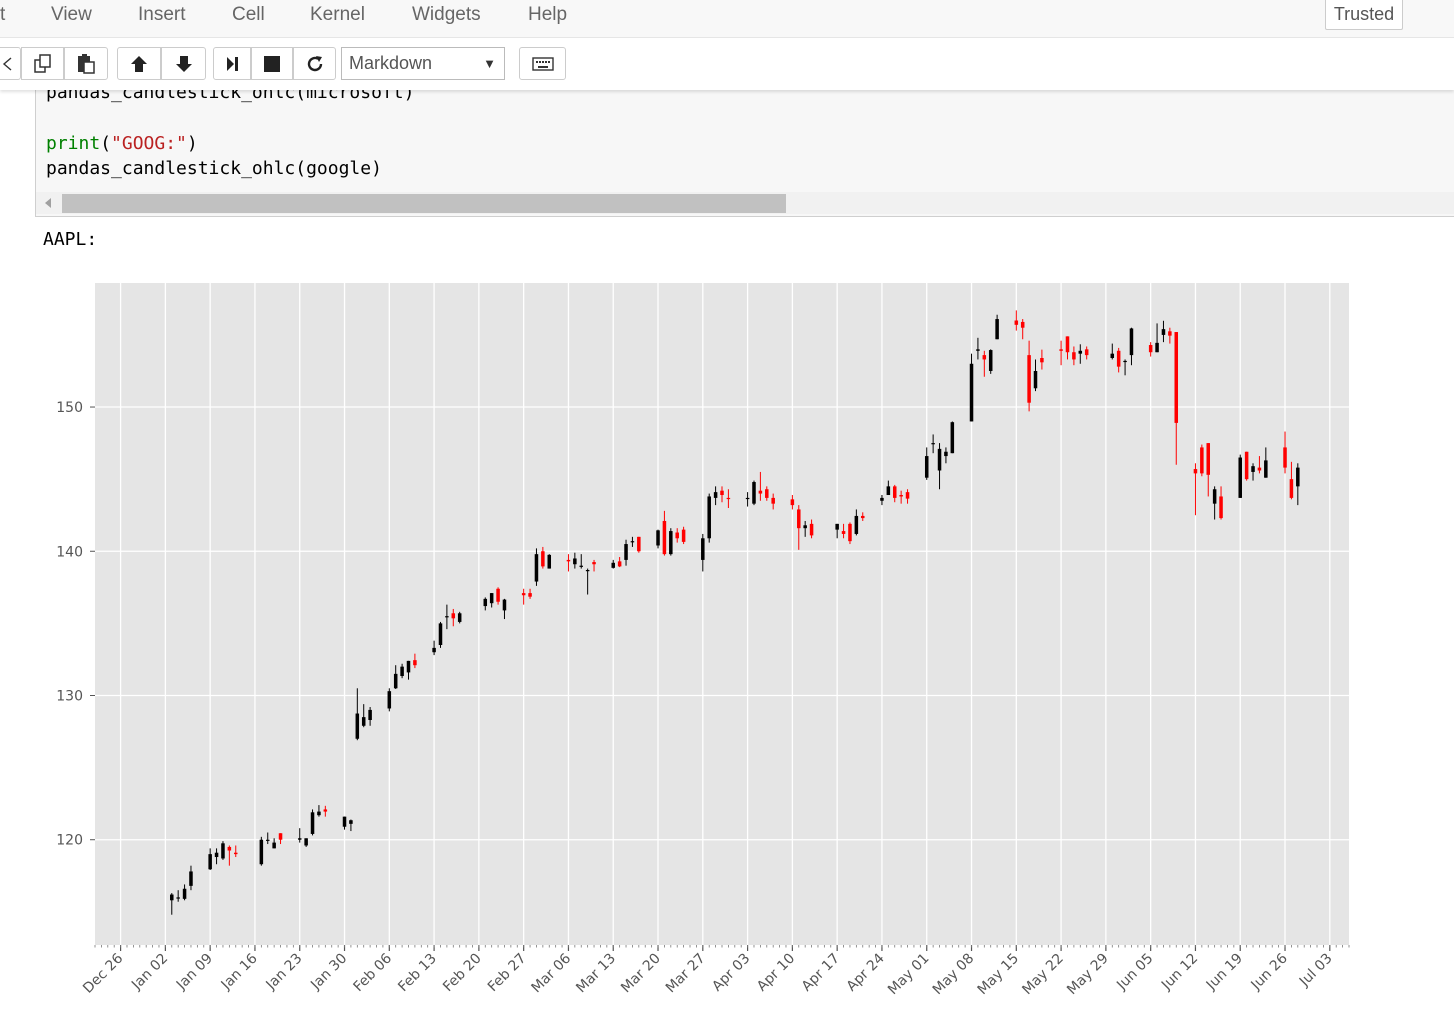  Describe the element at coordinates (417, 973) in the screenshot. I see `x-tick-label: Feb 13` at that location.